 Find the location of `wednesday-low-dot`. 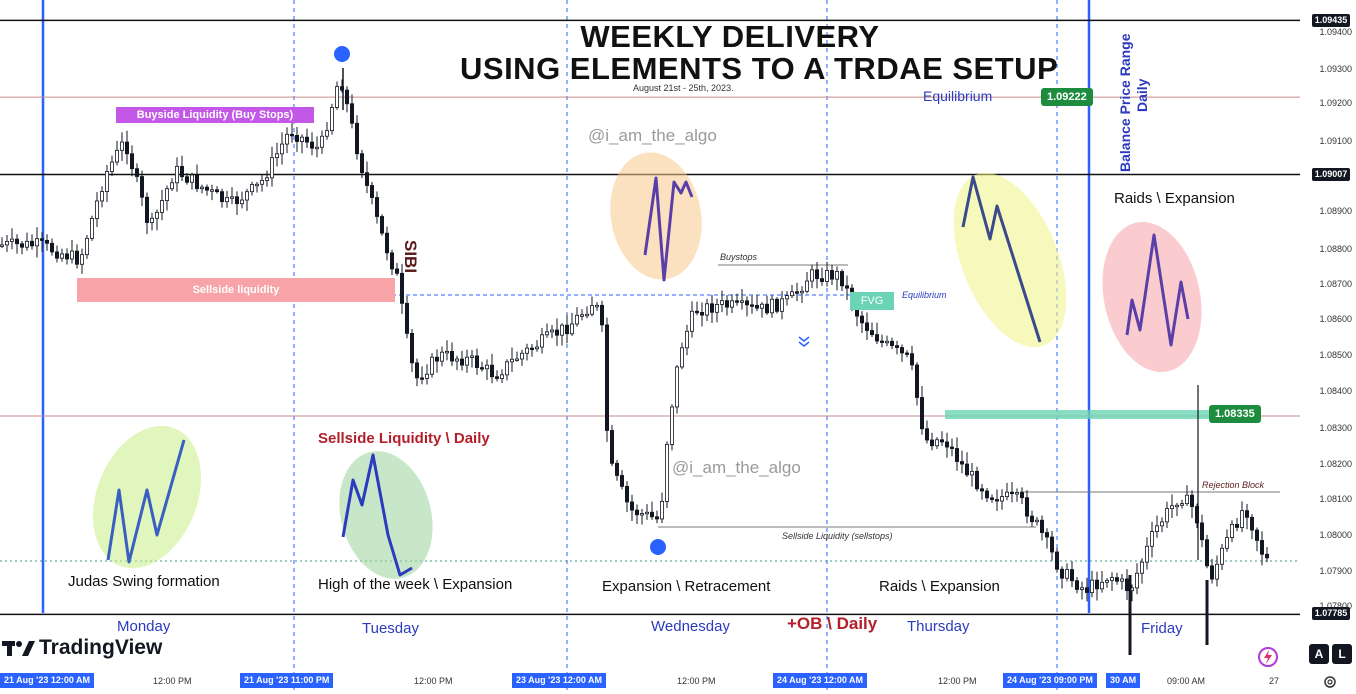

wednesday-low-dot is located at coordinates (658, 547).